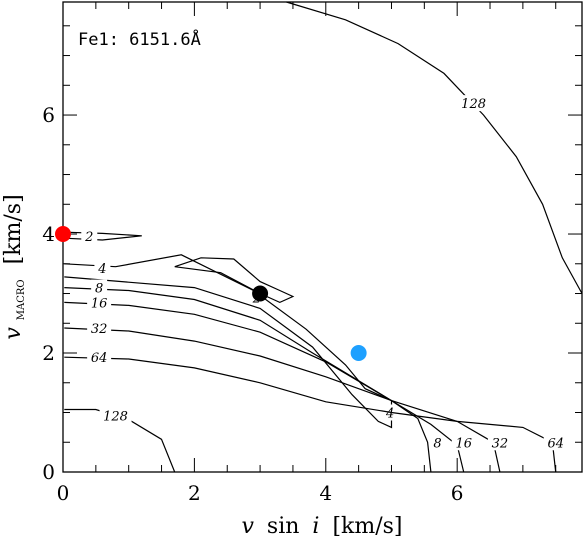 The image size is (583, 549). I want to click on x-tick-label: 0, so click(63, 493).